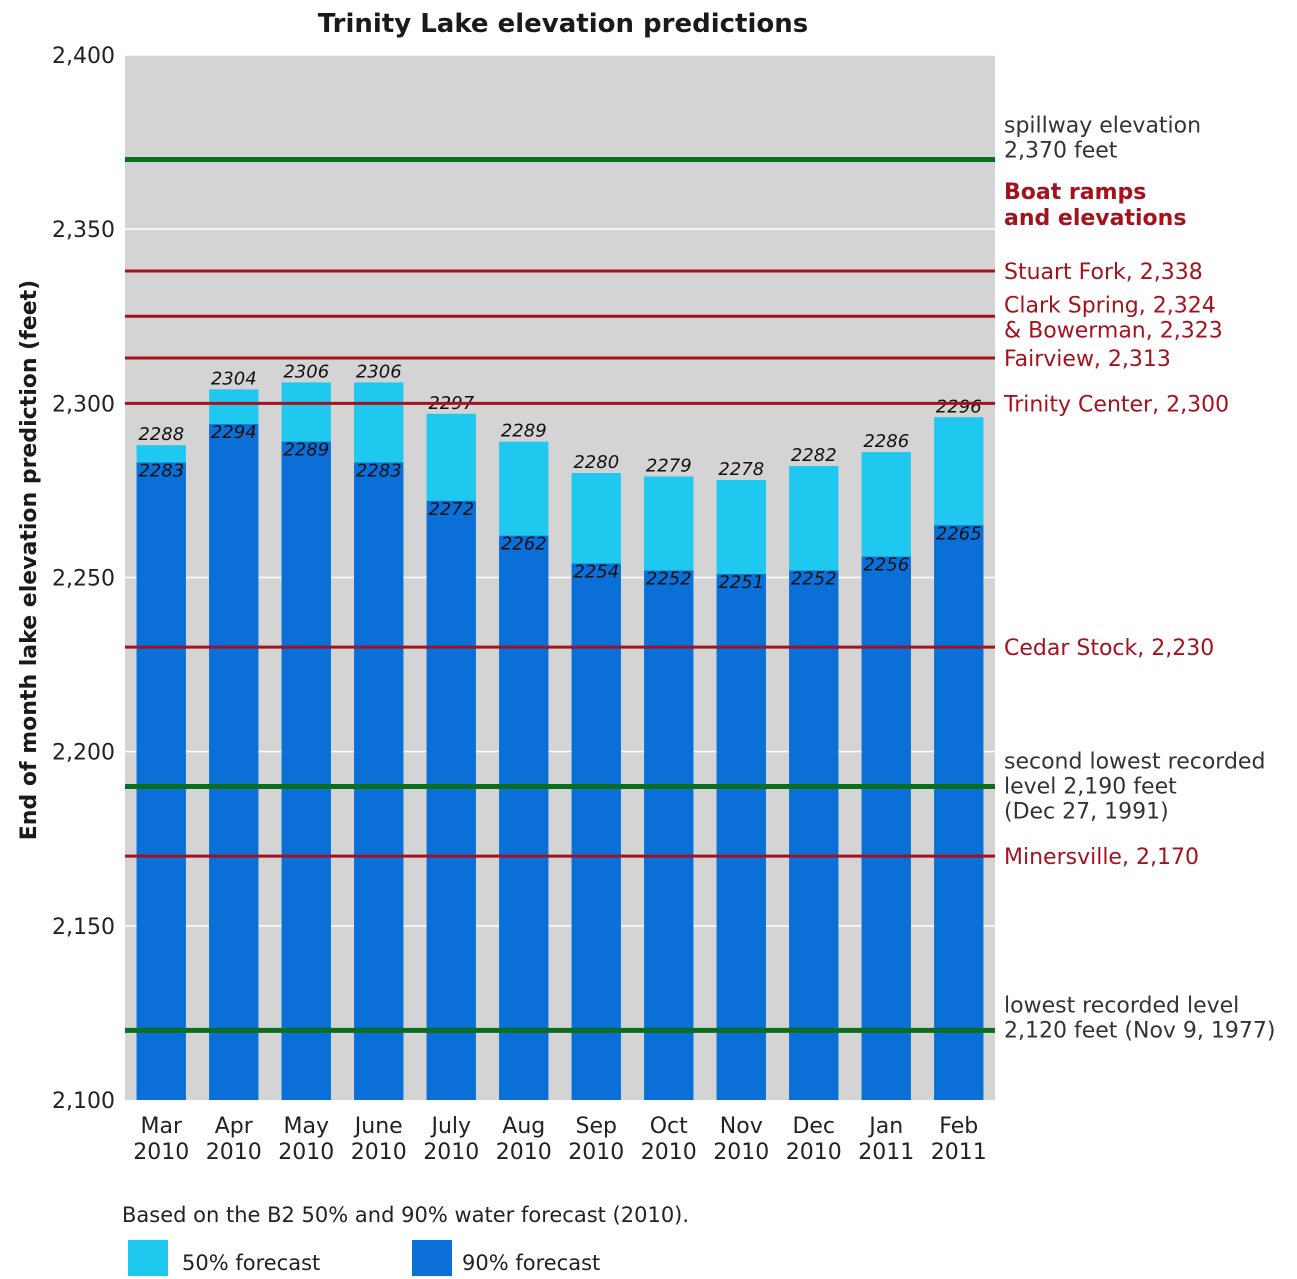 The height and width of the screenshot is (1279, 1297). I want to click on reference-line-label: Clark Spring, 2,324, so click(1110, 305).